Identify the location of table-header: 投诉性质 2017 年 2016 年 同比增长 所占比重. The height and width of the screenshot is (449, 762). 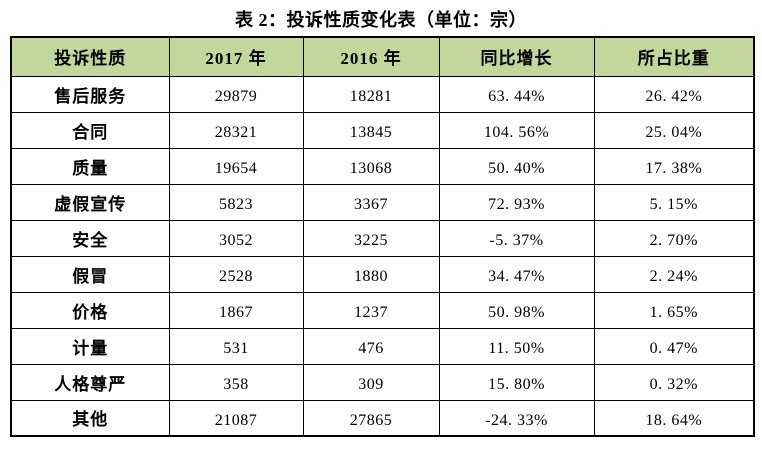
(382, 56).